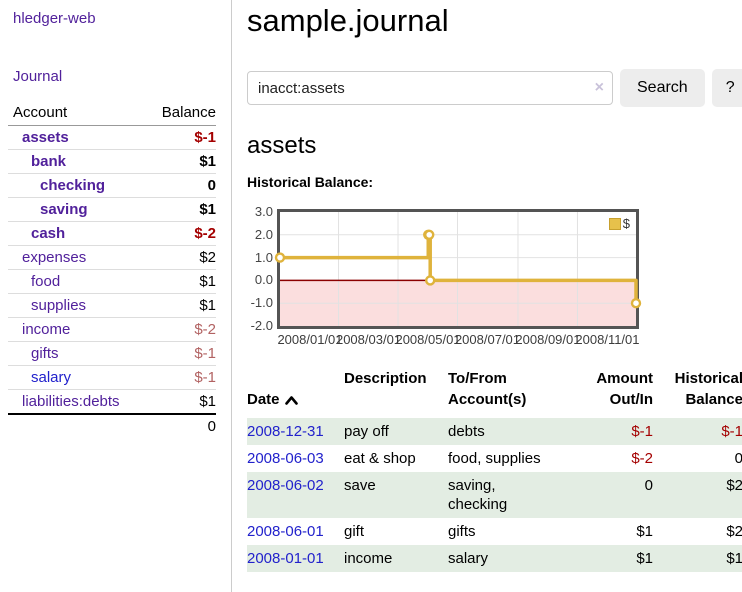  I want to click on register-balance: $1, so click(734, 558).